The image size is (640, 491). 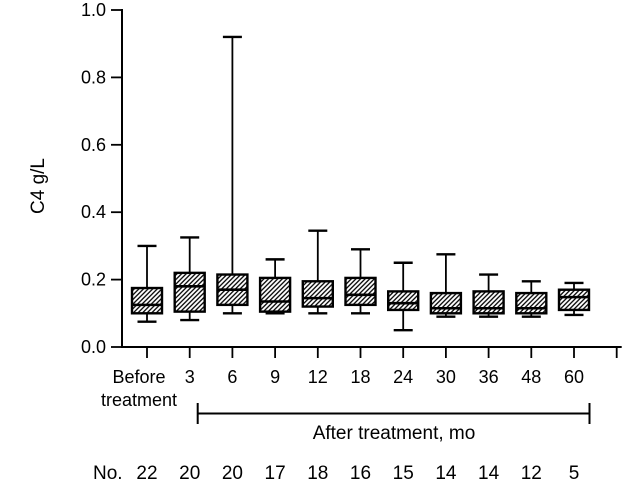 What do you see at coordinates (394, 433) in the screenshot?
I see `after-treatment-label: After treatment, mo` at bounding box center [394, 433].